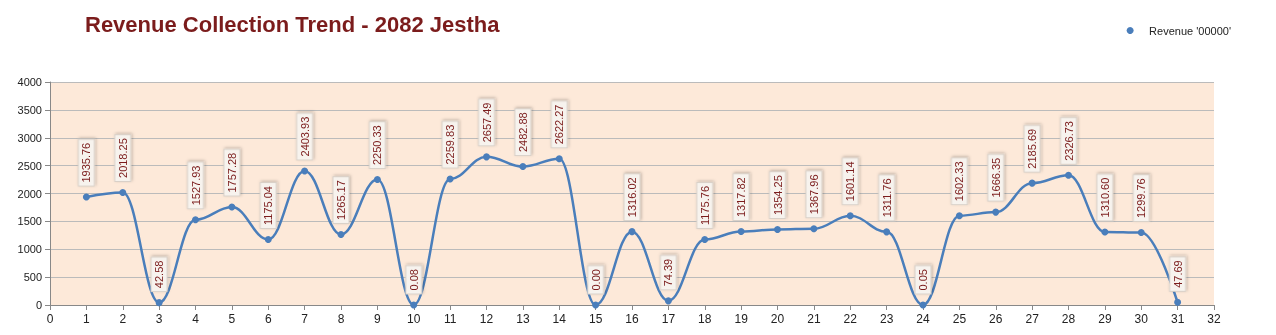 This screenshot has height=335, width=1276. What do you see at coordinates (741, 319) in the screenshot?
I see `x-tick-label: 19` at bounding box center [741, 319].